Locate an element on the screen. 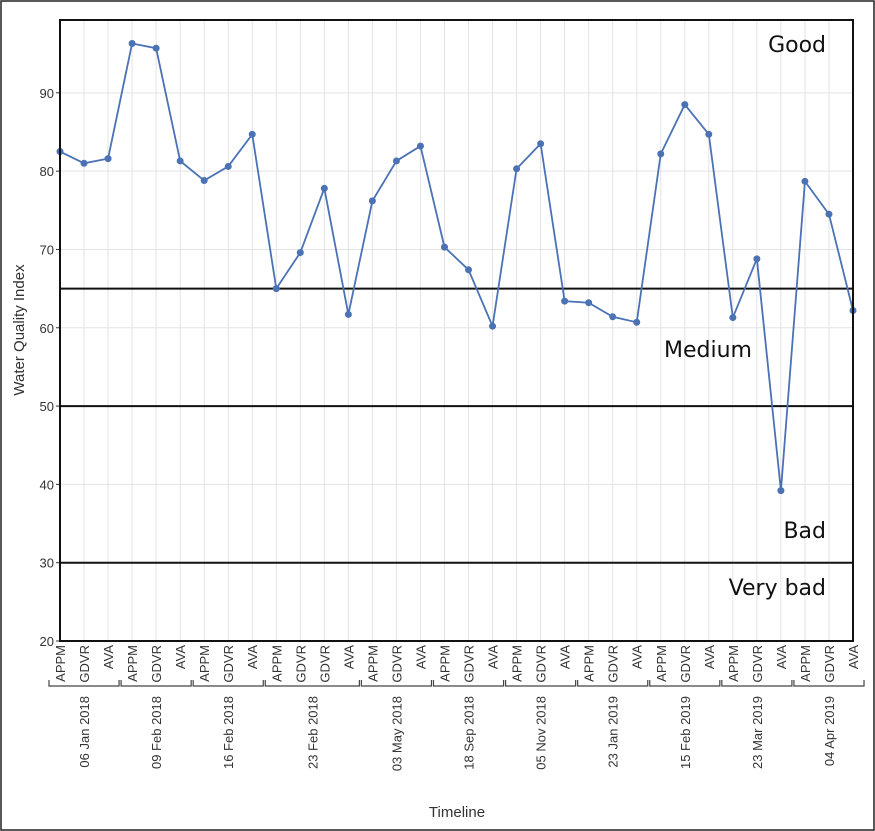 This screenshot has height=831, width=875. y-tick-label: 90 is located at coordinates (47, 93).